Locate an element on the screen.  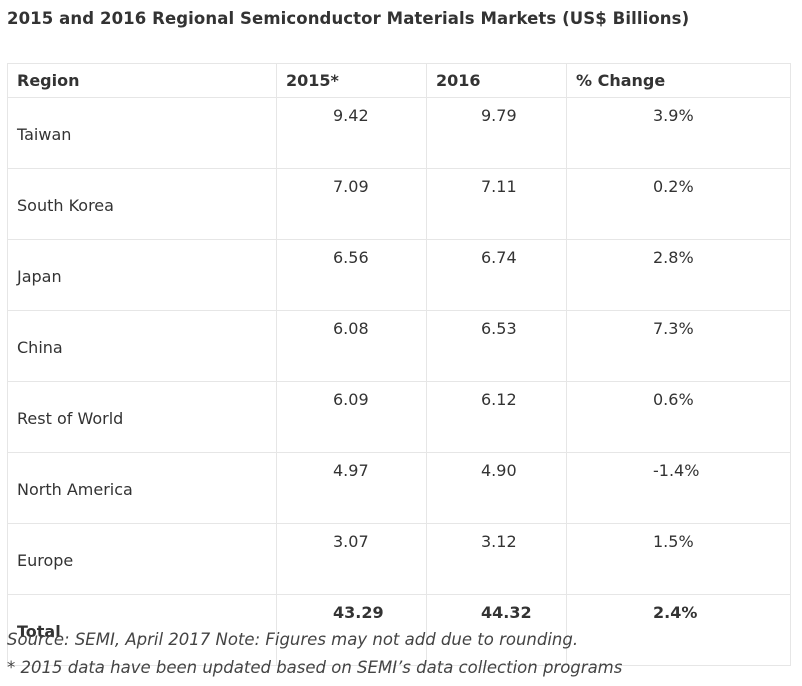
cell-percent-change: 1.5% is located at coordinates (678, 559).